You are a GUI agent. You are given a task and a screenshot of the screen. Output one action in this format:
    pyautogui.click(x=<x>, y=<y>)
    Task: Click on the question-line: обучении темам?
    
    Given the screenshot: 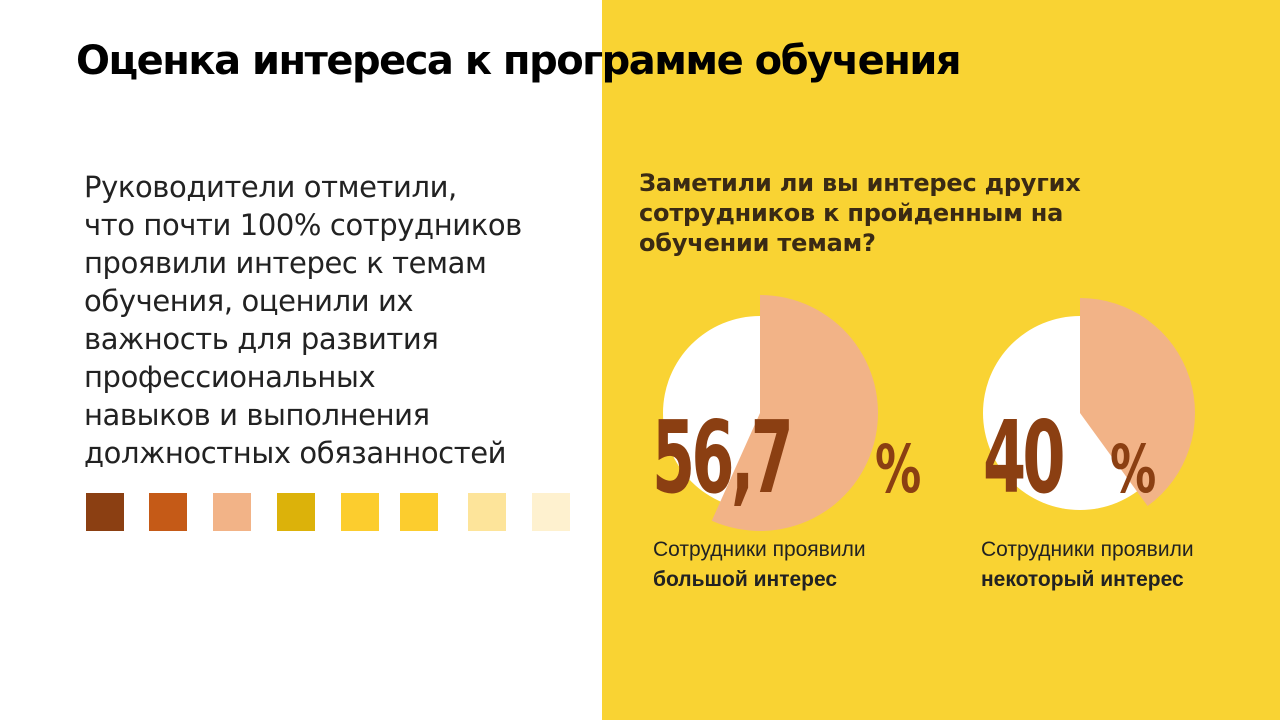 What is the action you would take?
    pyautogui.click(x=757, y=243)
    